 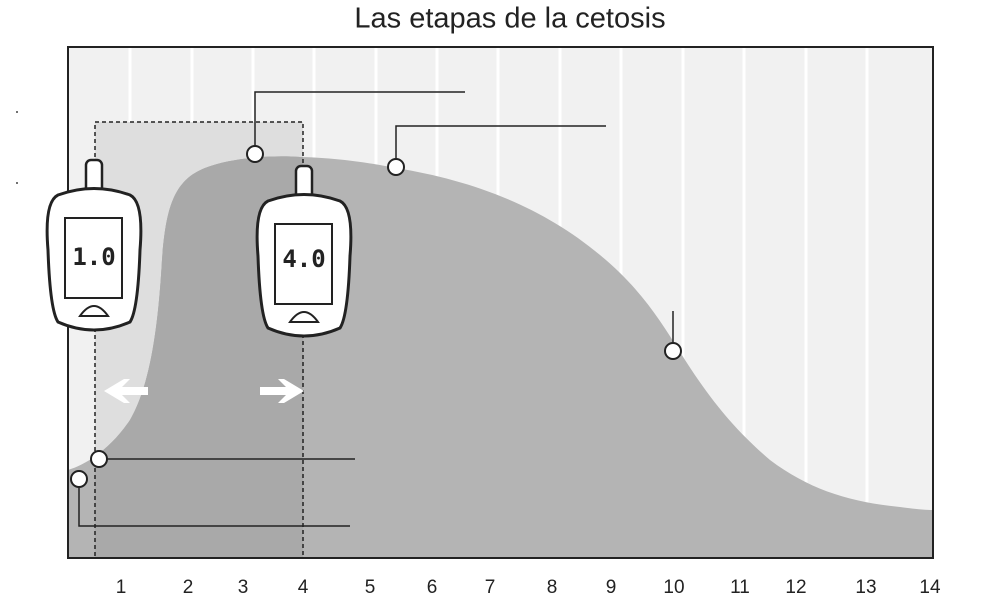 I want to click on axis-label: 13, so click(x=865, y=587).